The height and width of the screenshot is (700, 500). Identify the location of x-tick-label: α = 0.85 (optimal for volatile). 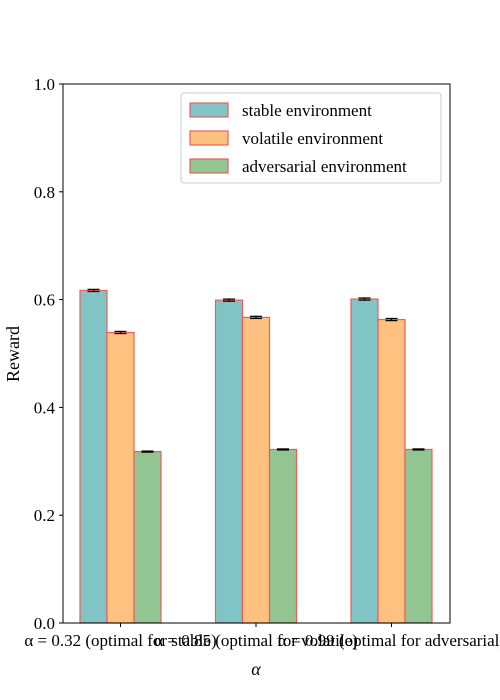
(256, 640).